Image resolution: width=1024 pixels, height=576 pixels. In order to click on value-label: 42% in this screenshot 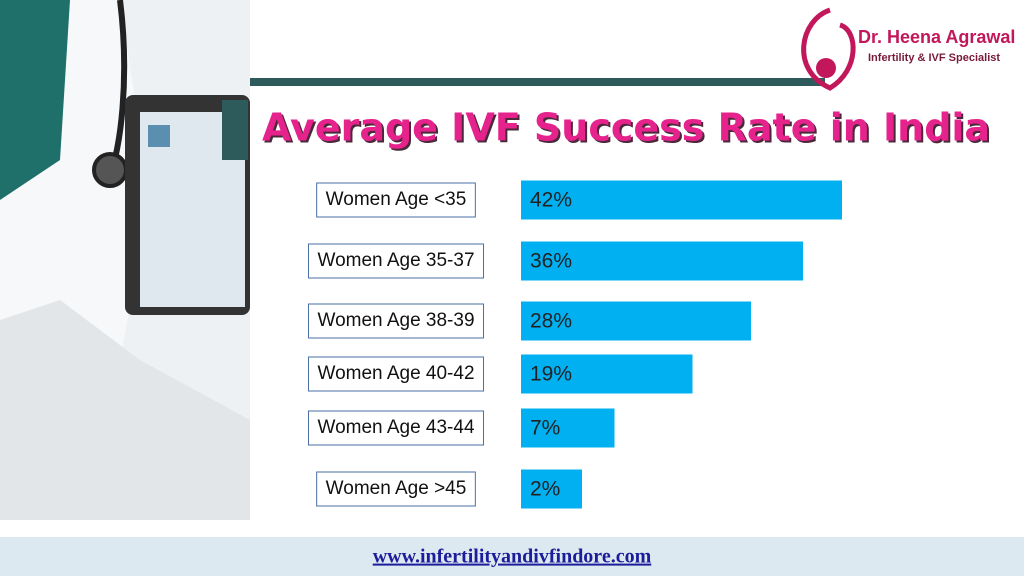, I will do `click(551, 200)`.